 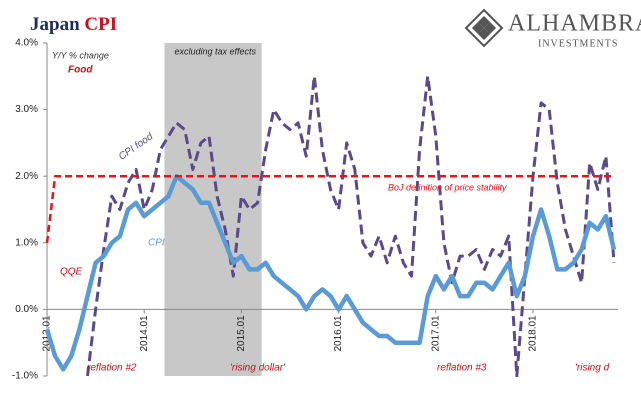 I want to click on logo-name: ALHAMBRA, so click(x=574, y=24).